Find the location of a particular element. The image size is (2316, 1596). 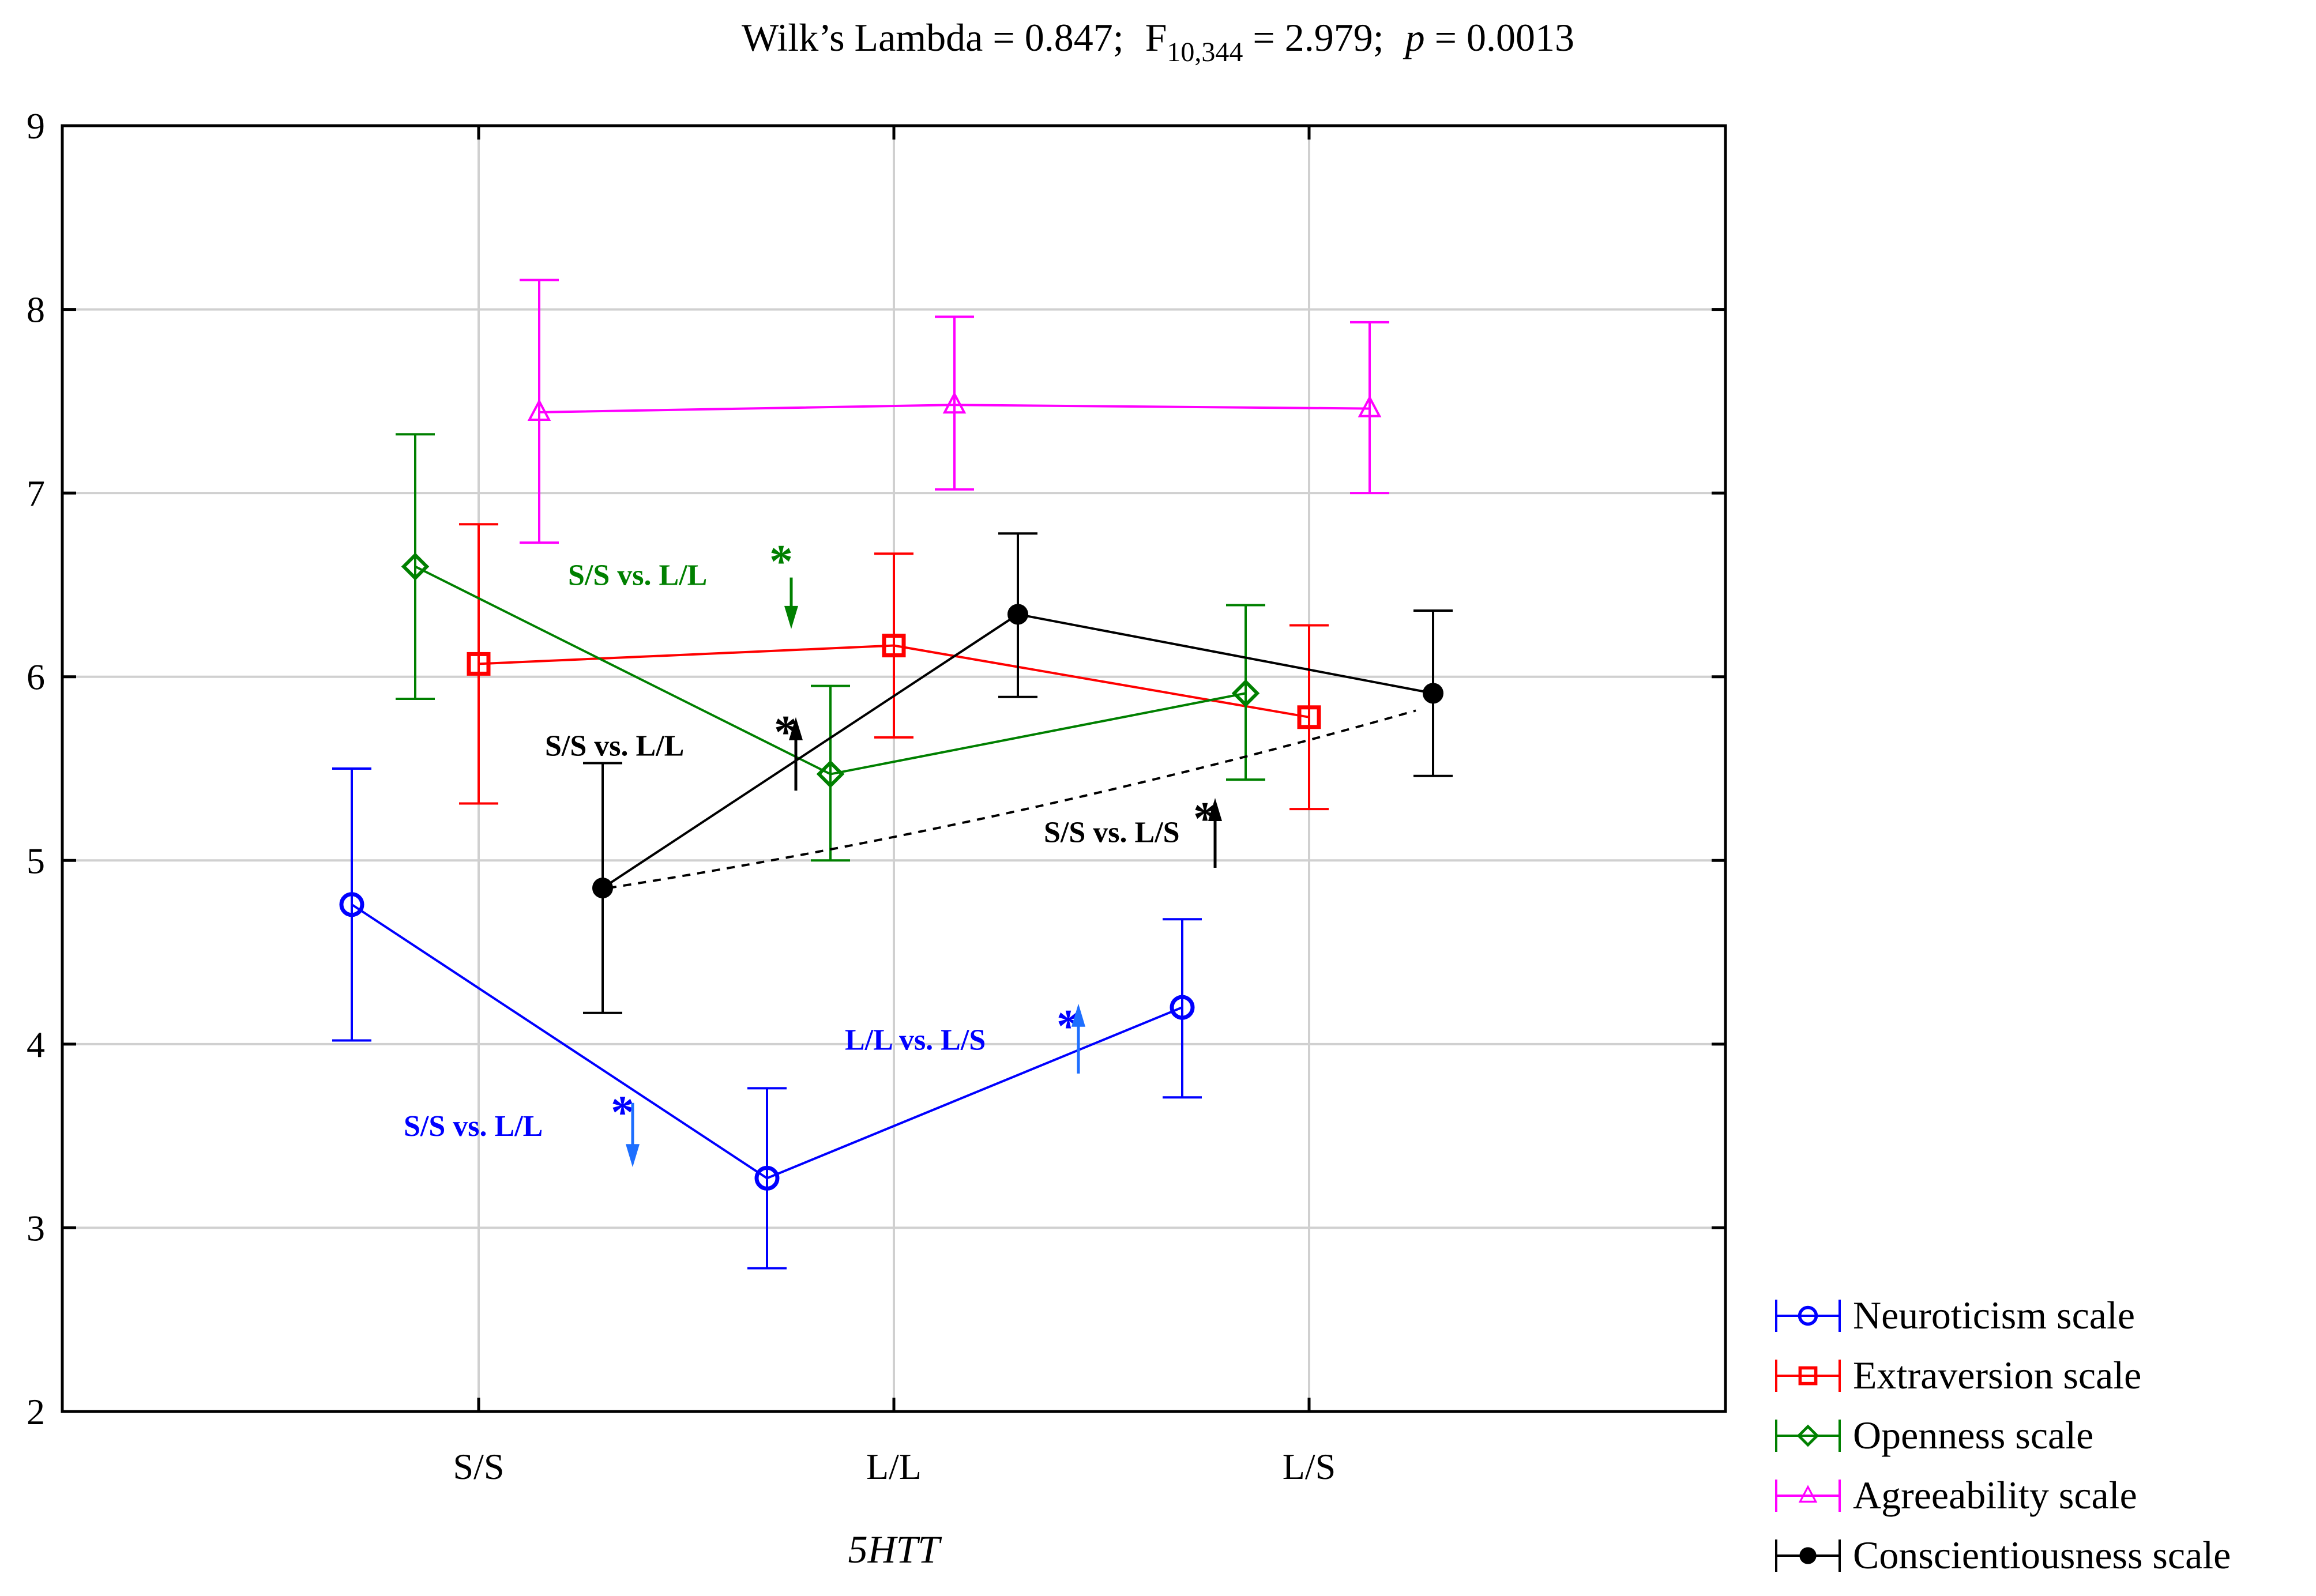

legend-label: Agreeability scale is located at coordinates (1995, 1495).